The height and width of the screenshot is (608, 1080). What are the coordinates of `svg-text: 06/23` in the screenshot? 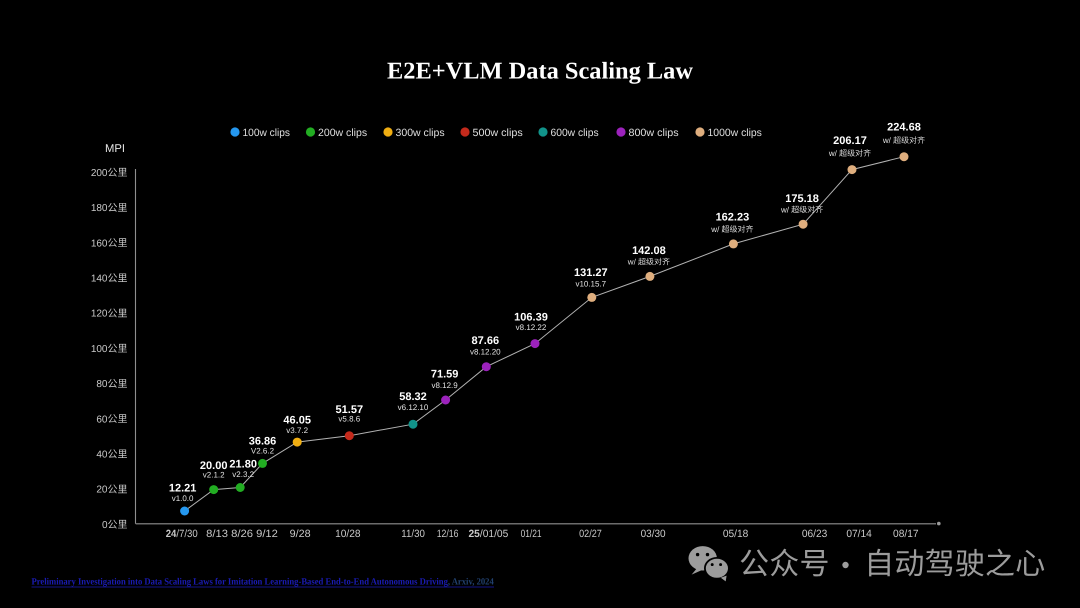 It's located at (815, 534).